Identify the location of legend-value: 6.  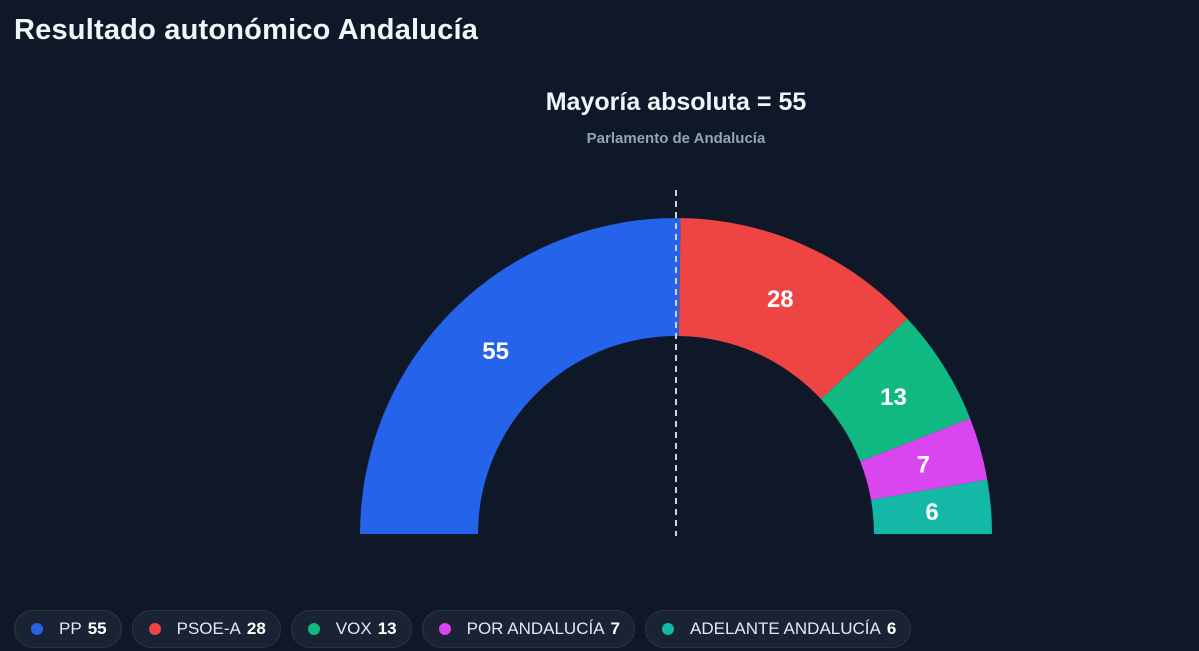
(891, 628).